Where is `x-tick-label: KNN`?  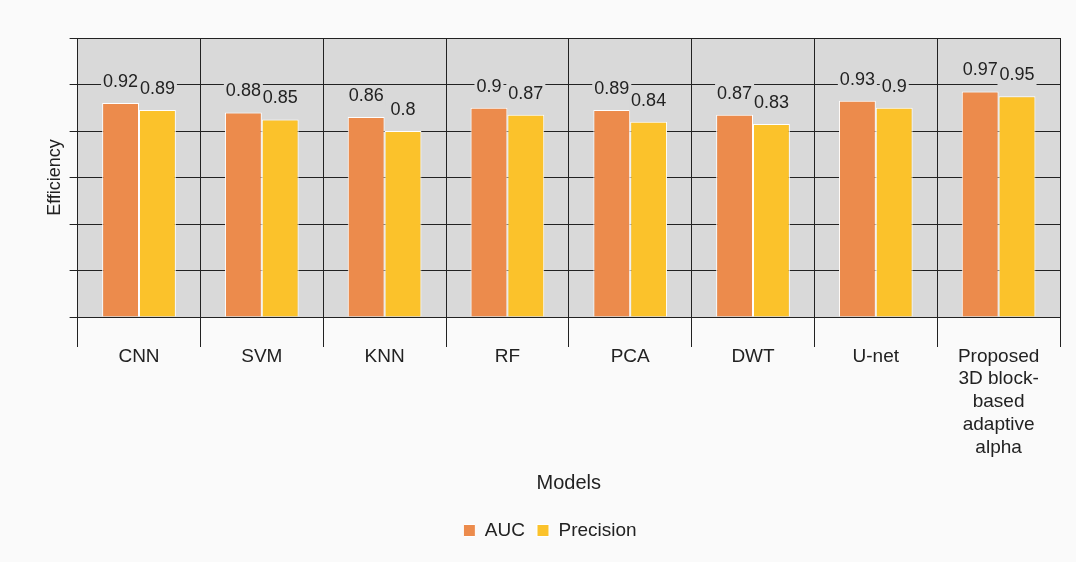
x-tick-label: KNN is located at coordinates (384, 355).